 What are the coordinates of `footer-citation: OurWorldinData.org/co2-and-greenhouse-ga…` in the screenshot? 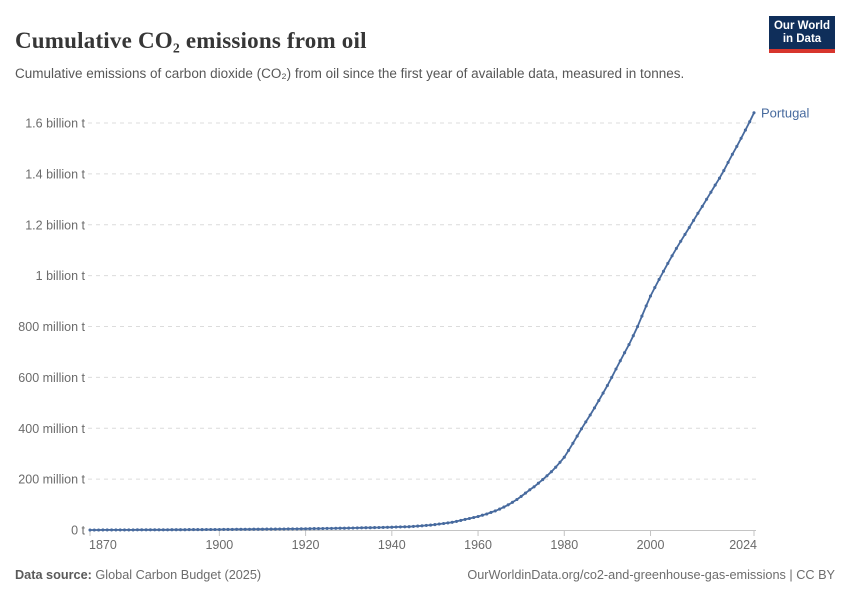 It's located at (651, 575).